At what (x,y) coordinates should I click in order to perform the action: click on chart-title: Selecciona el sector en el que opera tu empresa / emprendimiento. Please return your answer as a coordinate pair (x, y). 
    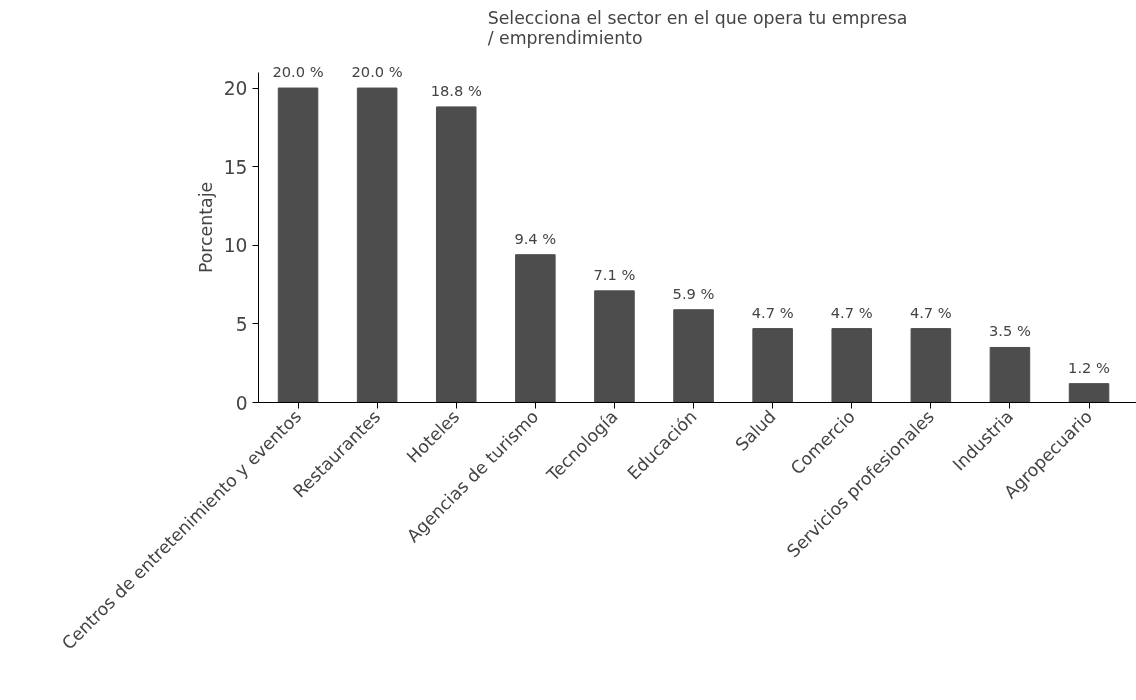
    Looking at the image, I should click on (697, 27).